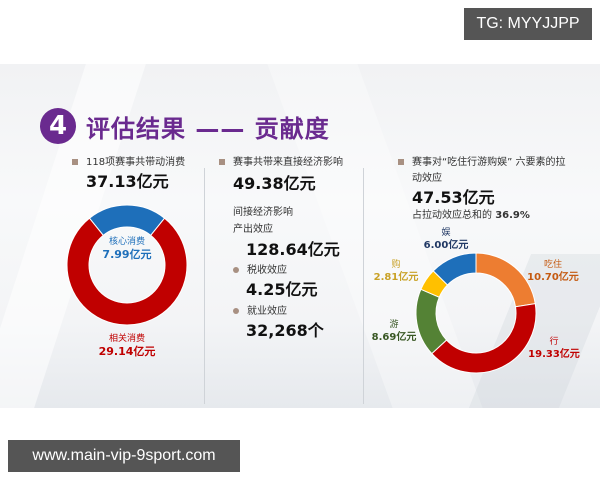  Describe the element at coordinates (128, 160) in the screenshot. I see `col1-label: 118项赛事共带动消费` at that location.